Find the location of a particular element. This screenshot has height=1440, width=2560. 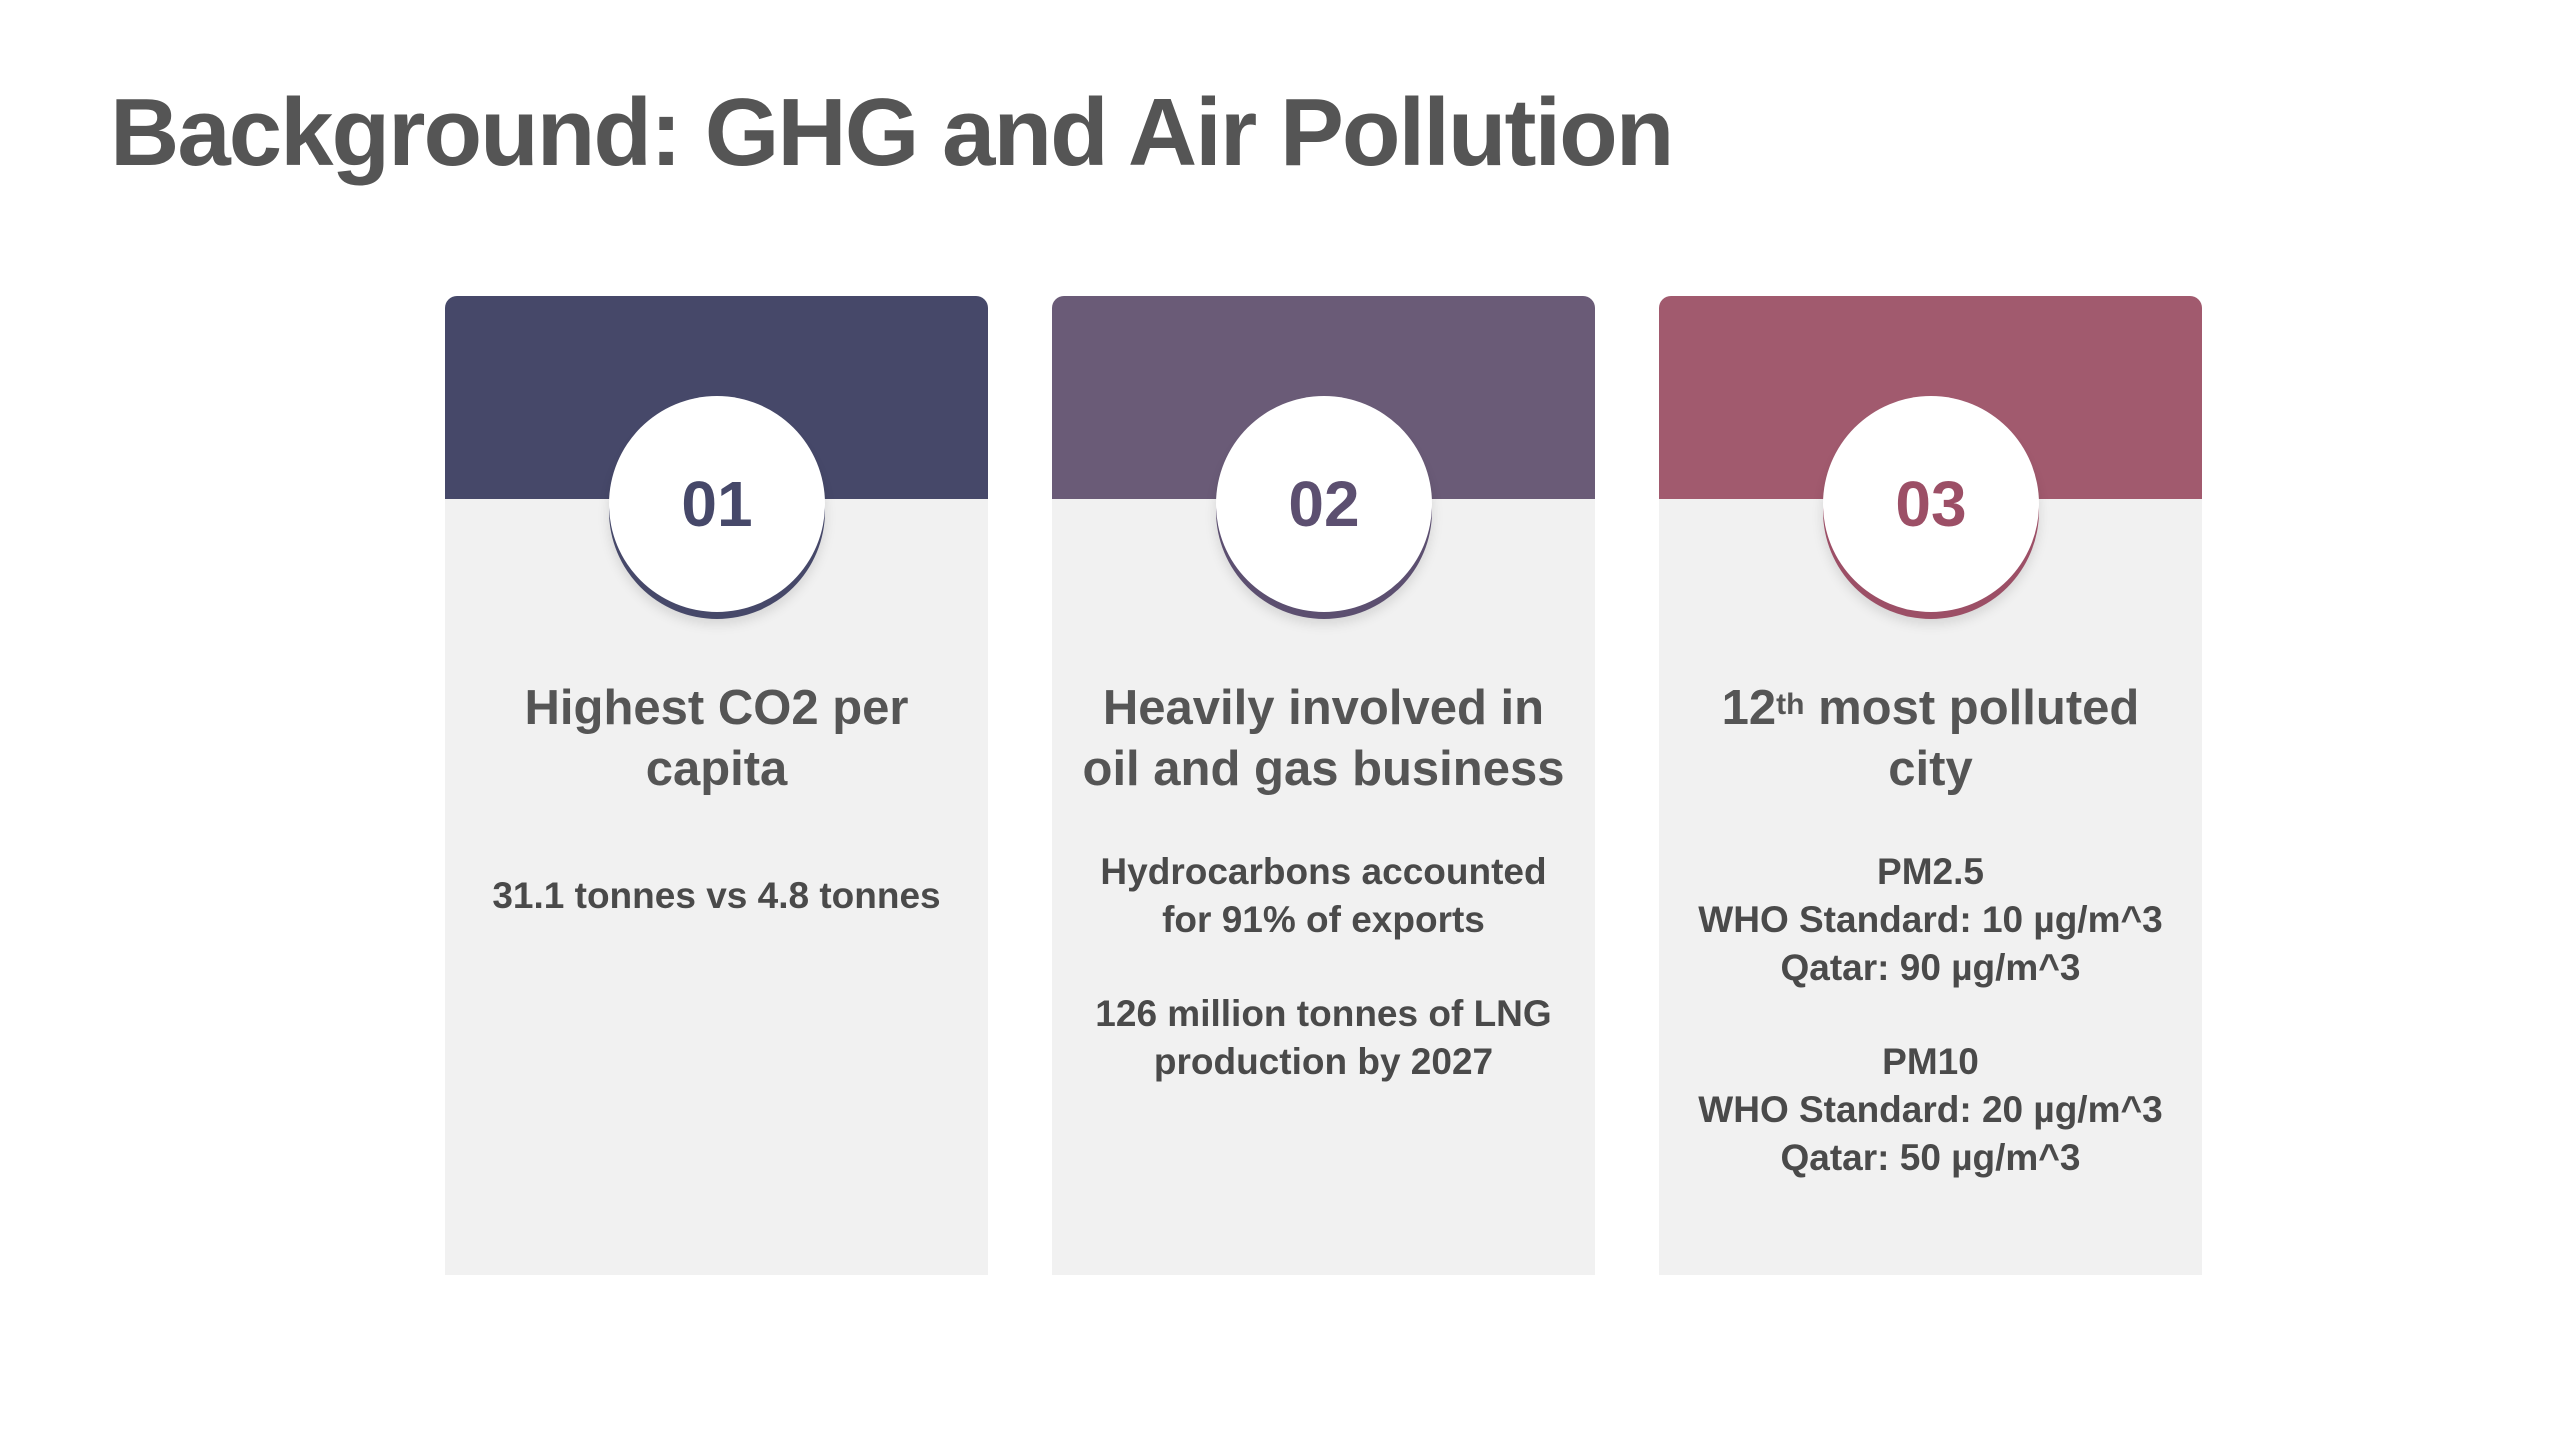

card-body-text: 31.1 tonnes vs 4.8 tonnes is located at coordinates (716, 895).